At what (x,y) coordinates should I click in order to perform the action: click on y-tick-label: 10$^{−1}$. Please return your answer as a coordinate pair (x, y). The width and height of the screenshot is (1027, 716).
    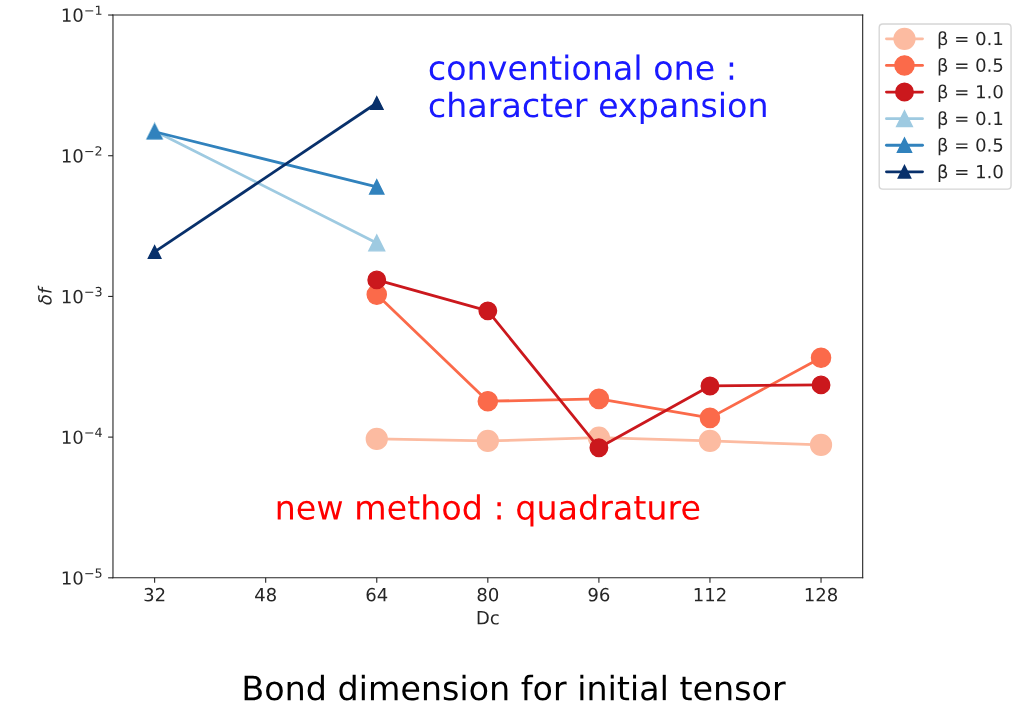
    Looking at the image, I should click on (82, 14).